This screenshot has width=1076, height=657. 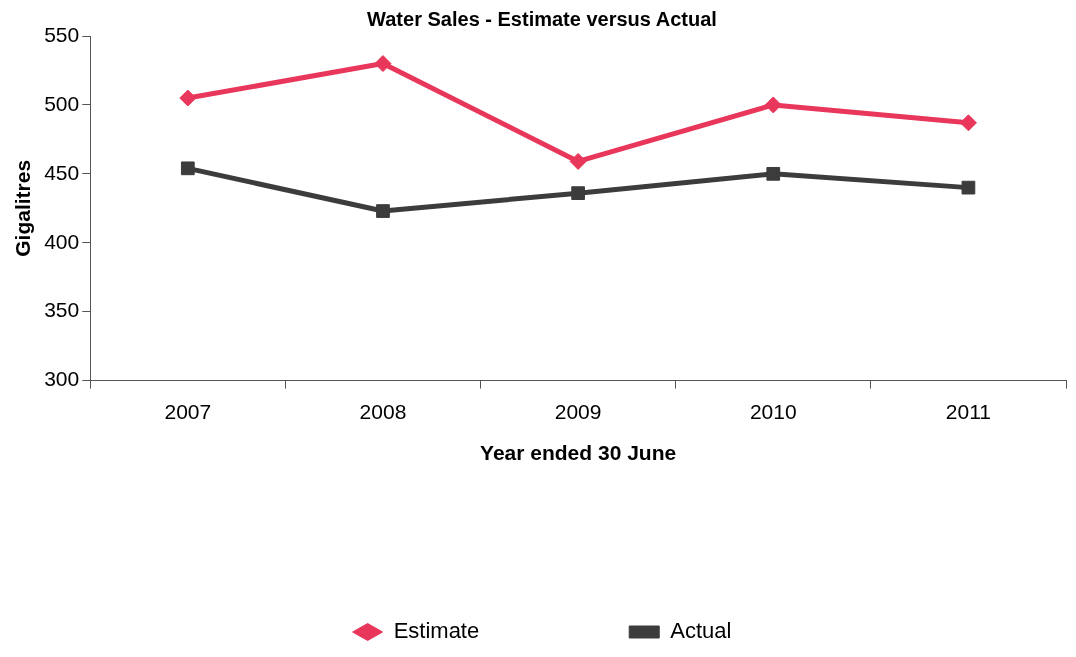 What do you see at coordinates (701, 631) in the screenshot?
I see `legend-label: Actual` at bounding box center [701, 631].